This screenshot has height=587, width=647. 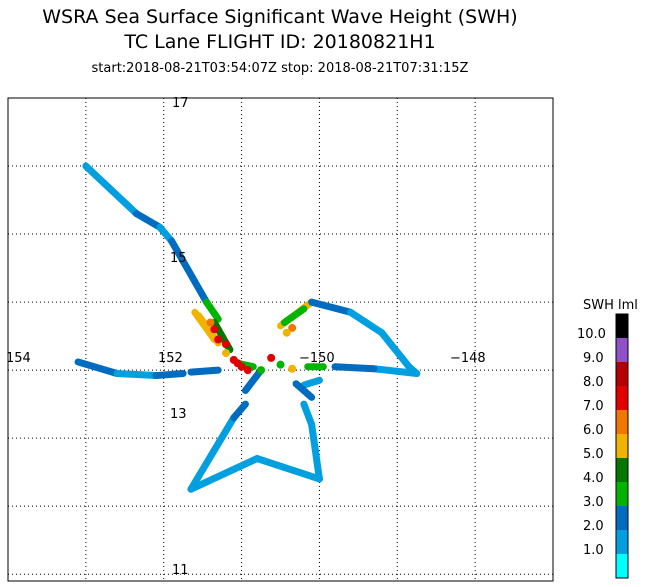 What do you see at coordinates (593, 502) in the screenshot?
I see `colorbar-label-3: 3.0` at bounding box center [593, 502].